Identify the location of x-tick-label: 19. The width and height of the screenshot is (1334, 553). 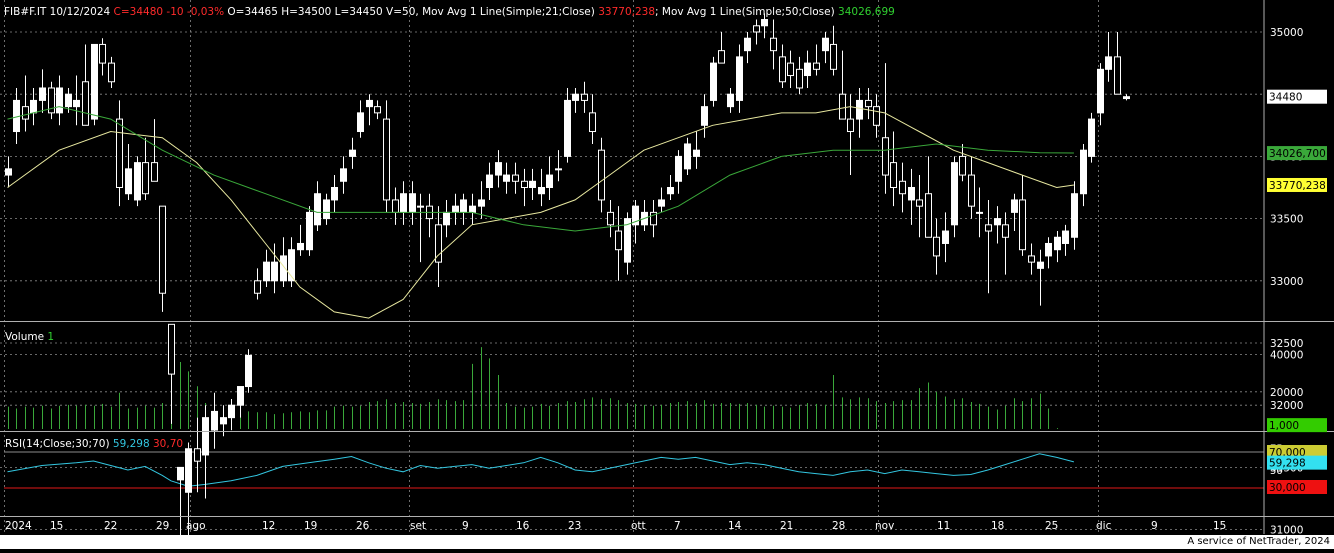
(310, 526).